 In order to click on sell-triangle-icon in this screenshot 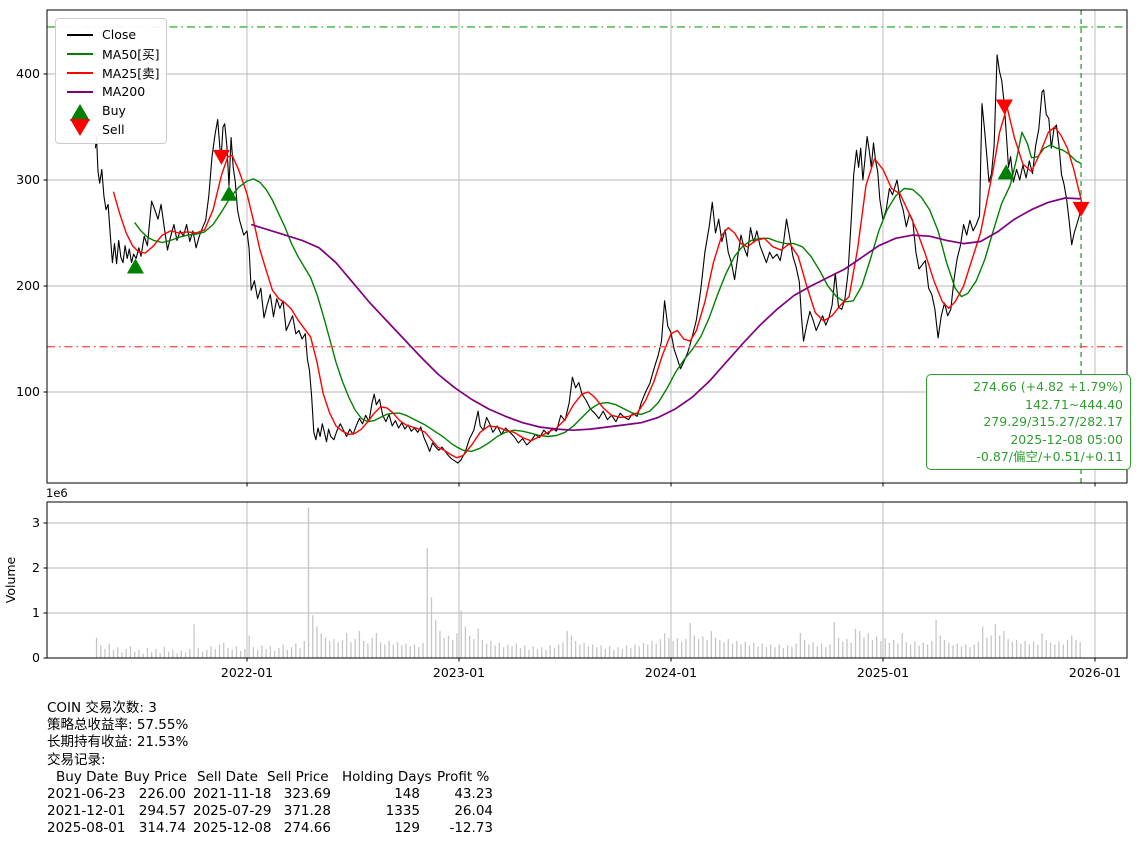, I will do `click(80, 127)`.